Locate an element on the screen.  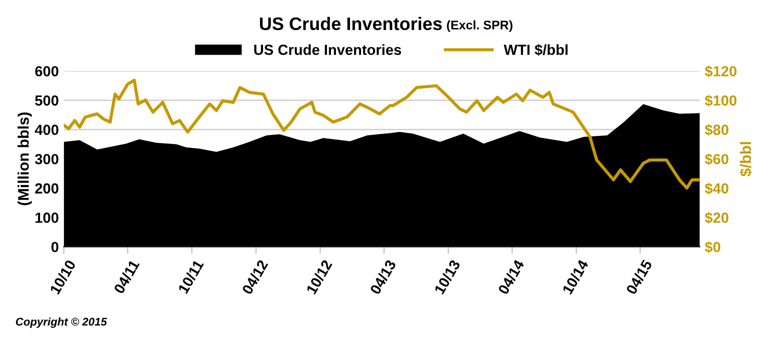
y2-tick-label: $20 is located at coordinates (716, 218).